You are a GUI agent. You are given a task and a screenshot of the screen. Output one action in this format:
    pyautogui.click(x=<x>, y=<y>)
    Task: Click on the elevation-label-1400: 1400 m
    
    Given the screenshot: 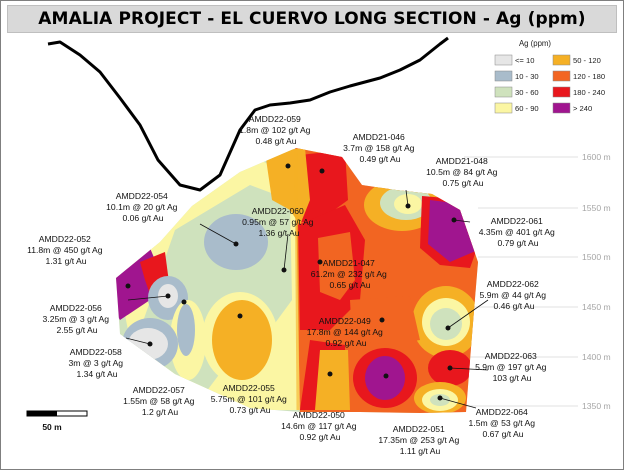 What is the action you would take?
    pyautogui.click(x=596, y=357)
    